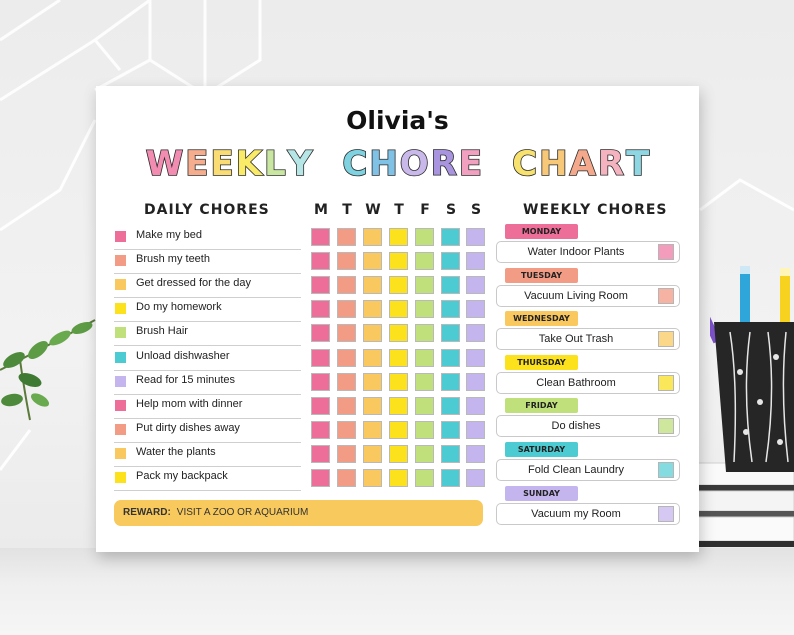 This screenshot has width=794, height=635. I want to click on title-letter: R, so click(444, 164).